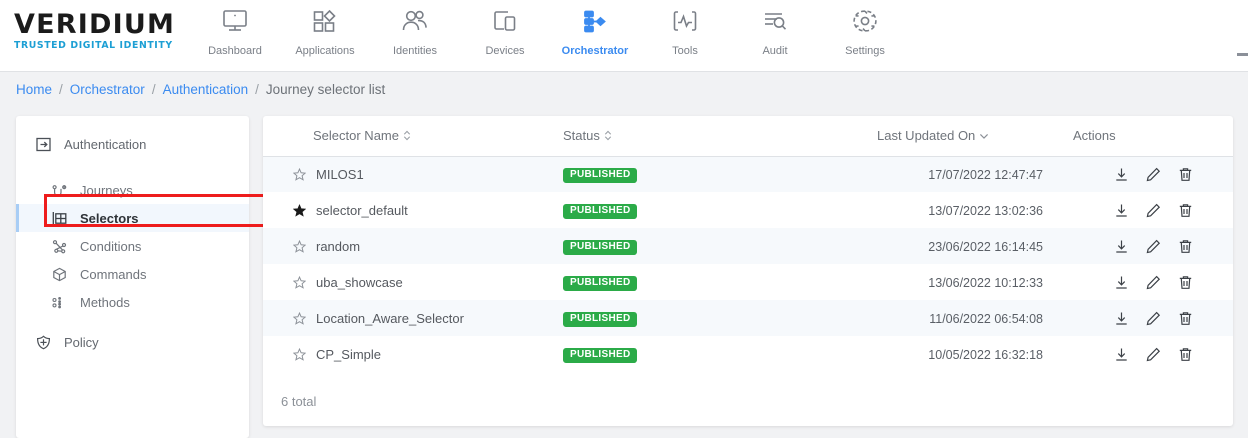 This screenshot has width=1248, height=438. What do you see at coordinates (958, 282) in the screenshot?
I see `cell-last-updated: 13/06/2022 10:12:33` at bounding box center [958, 282].